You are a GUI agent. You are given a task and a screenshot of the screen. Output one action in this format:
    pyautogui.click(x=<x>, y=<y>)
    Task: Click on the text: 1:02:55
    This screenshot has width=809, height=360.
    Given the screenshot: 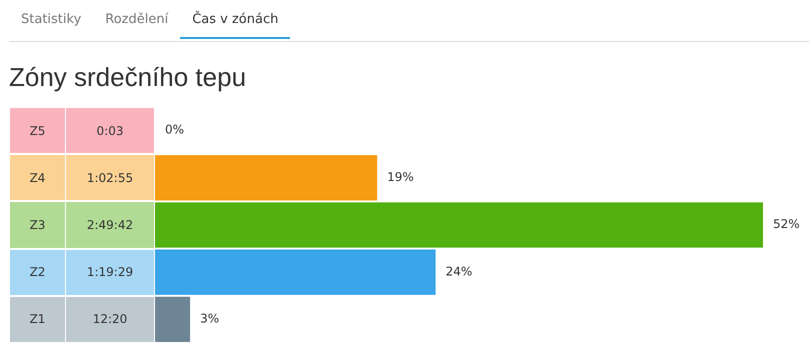 What is the action you would take?
    pyautogui.click(x=110, y=178)
    